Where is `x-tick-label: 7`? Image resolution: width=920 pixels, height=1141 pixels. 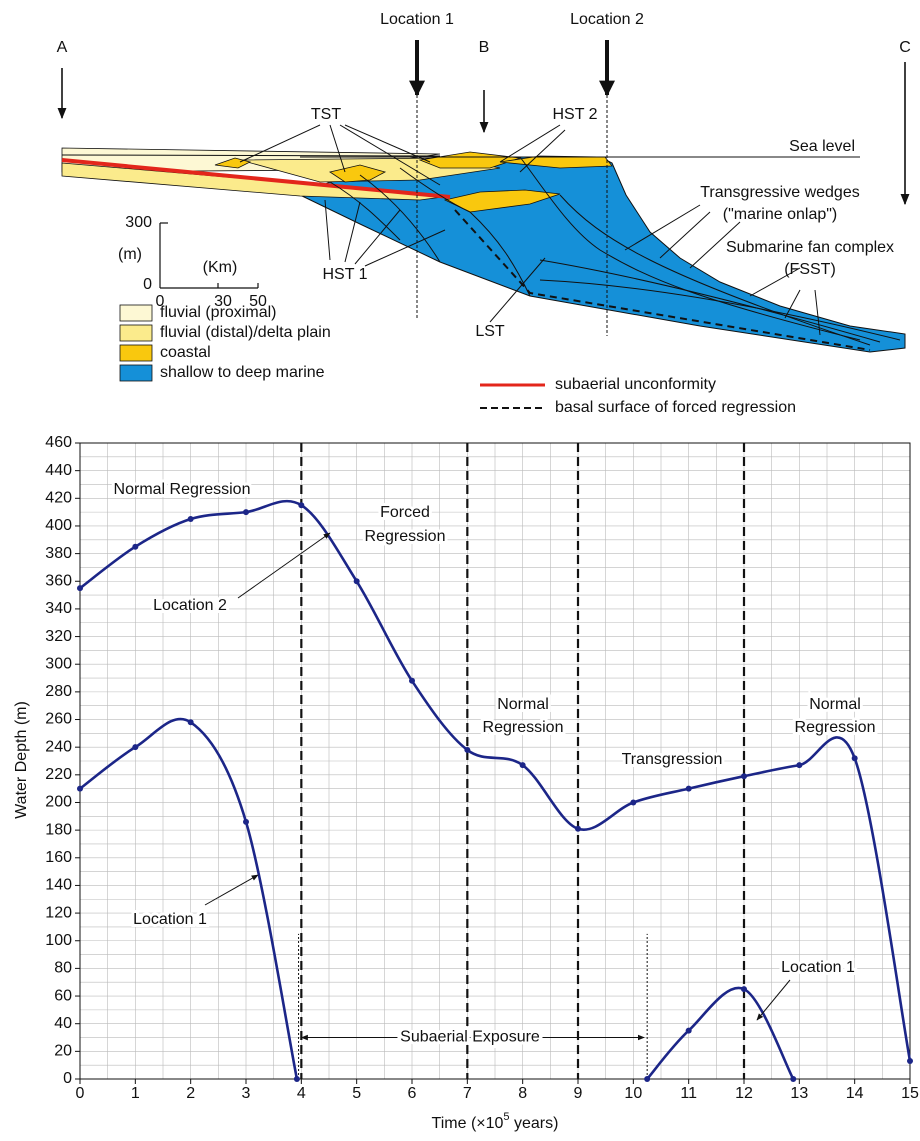
x-tick-label: 7 is located at coordinates (467, 1093).